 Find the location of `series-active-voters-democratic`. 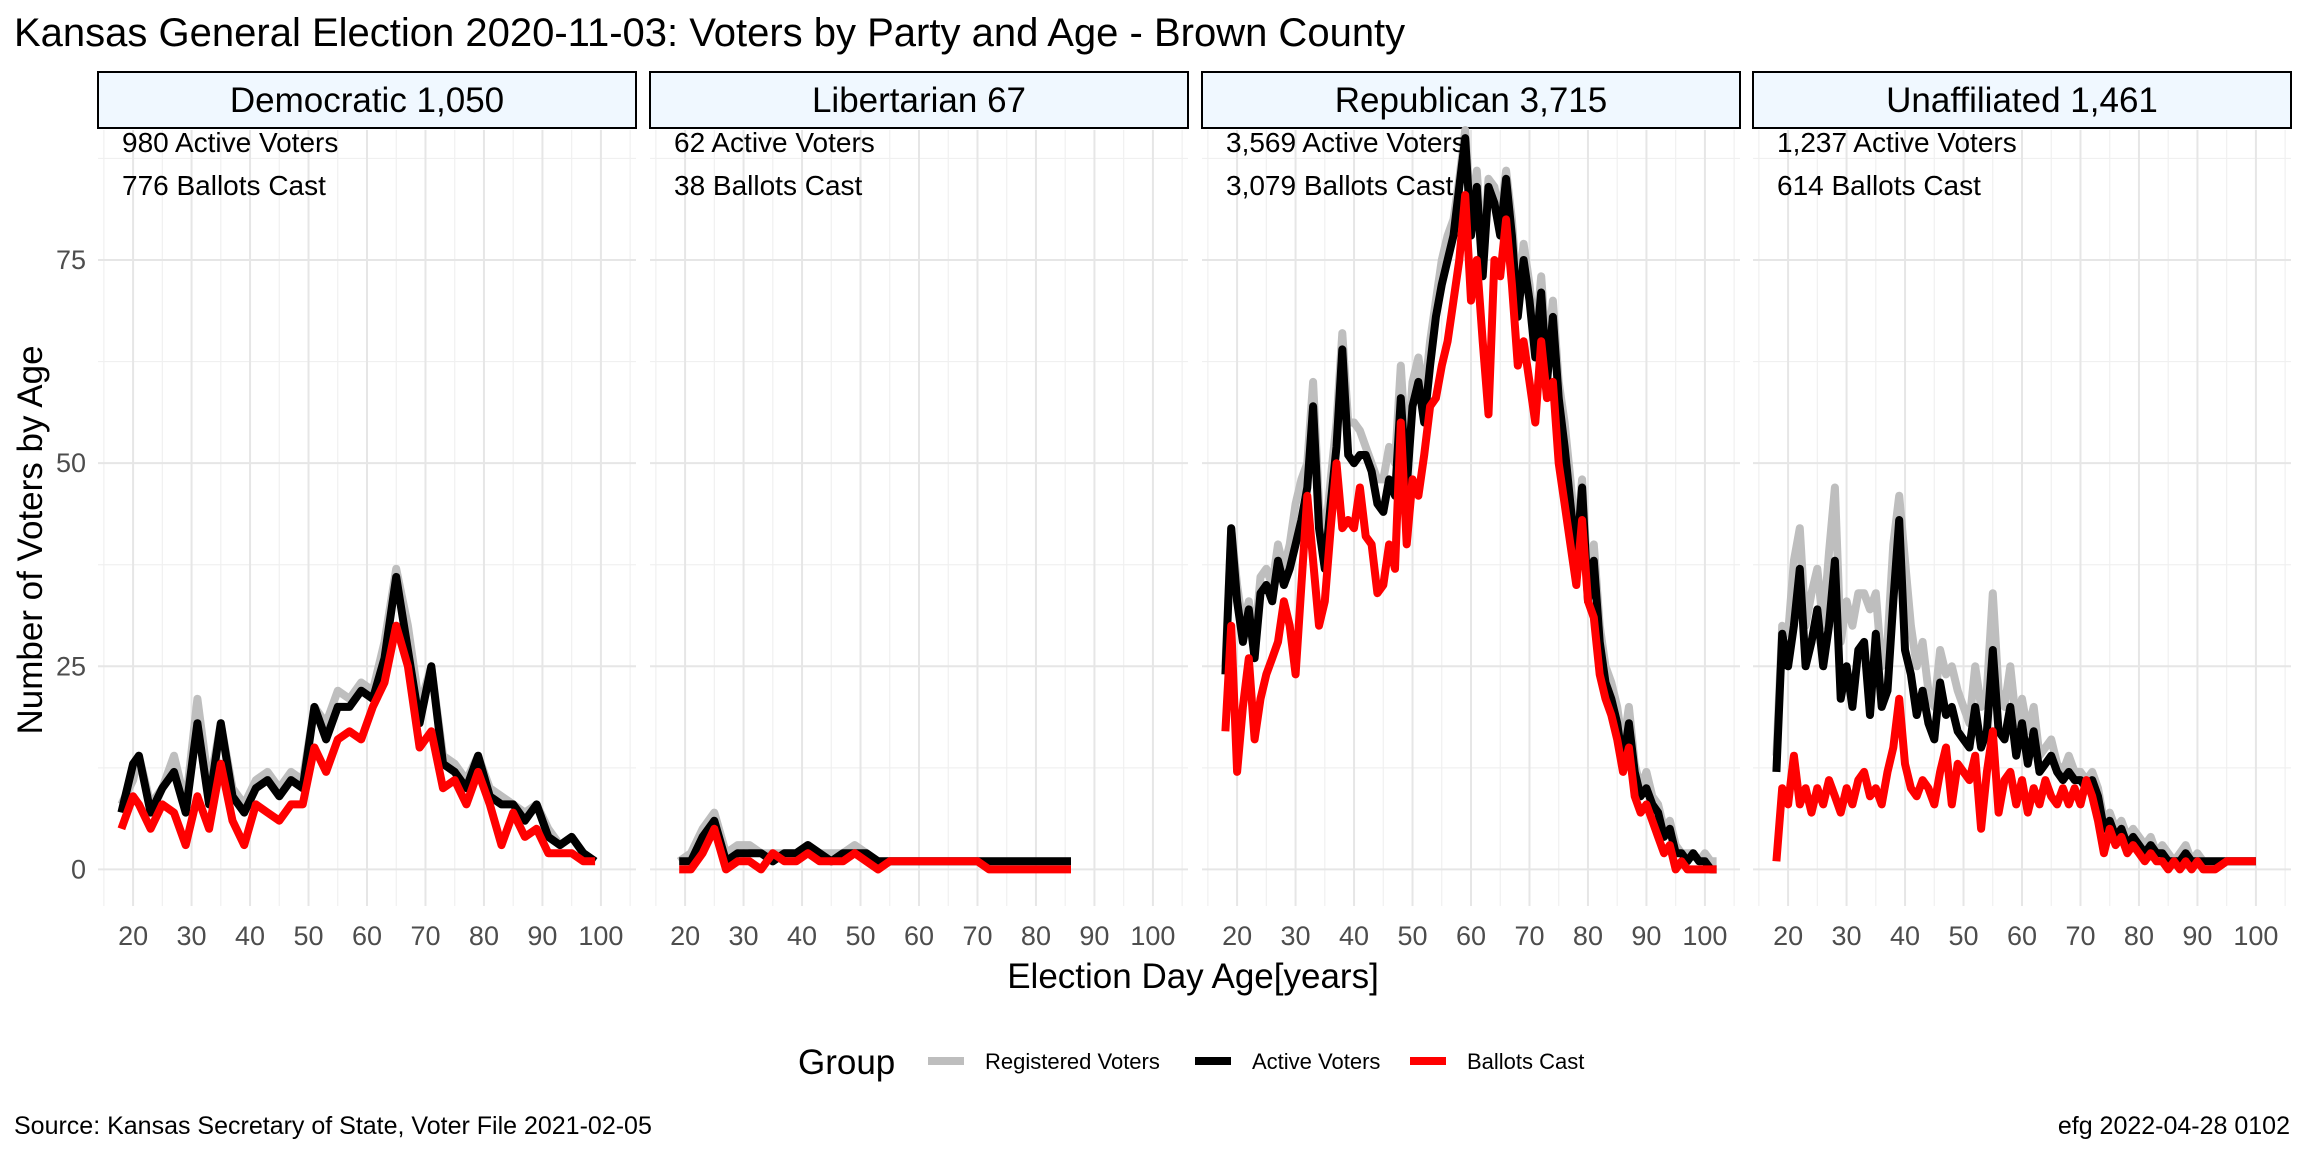

series-active-voters-democratic is located at coordinates (357, 718).